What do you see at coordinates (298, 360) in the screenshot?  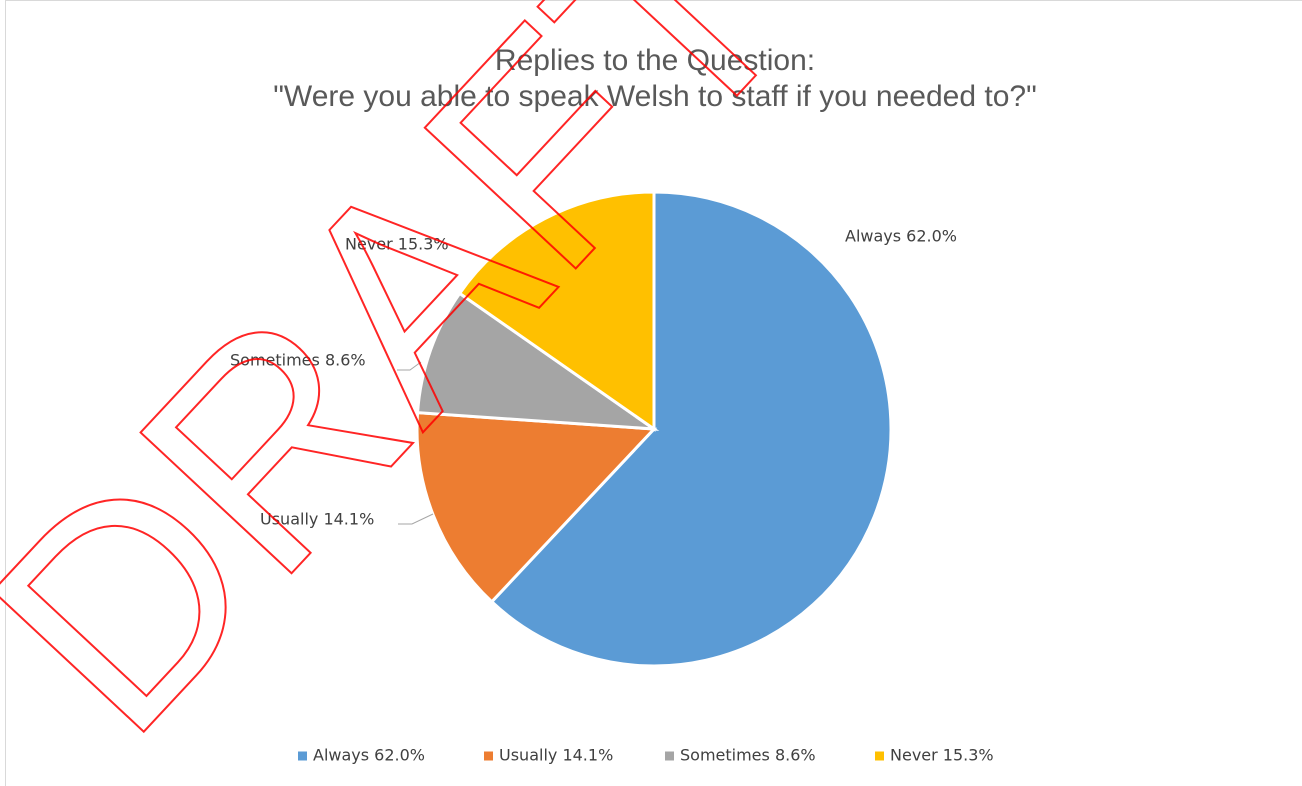 I see `data-label: Sometimes 8.6%` at bounding box center [298, 360].